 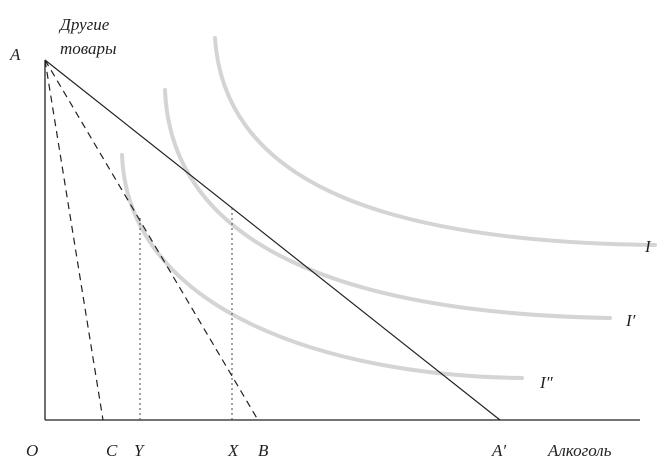 I want to click on x-axis-label: Алкоголь, so click(x=579, y=450).